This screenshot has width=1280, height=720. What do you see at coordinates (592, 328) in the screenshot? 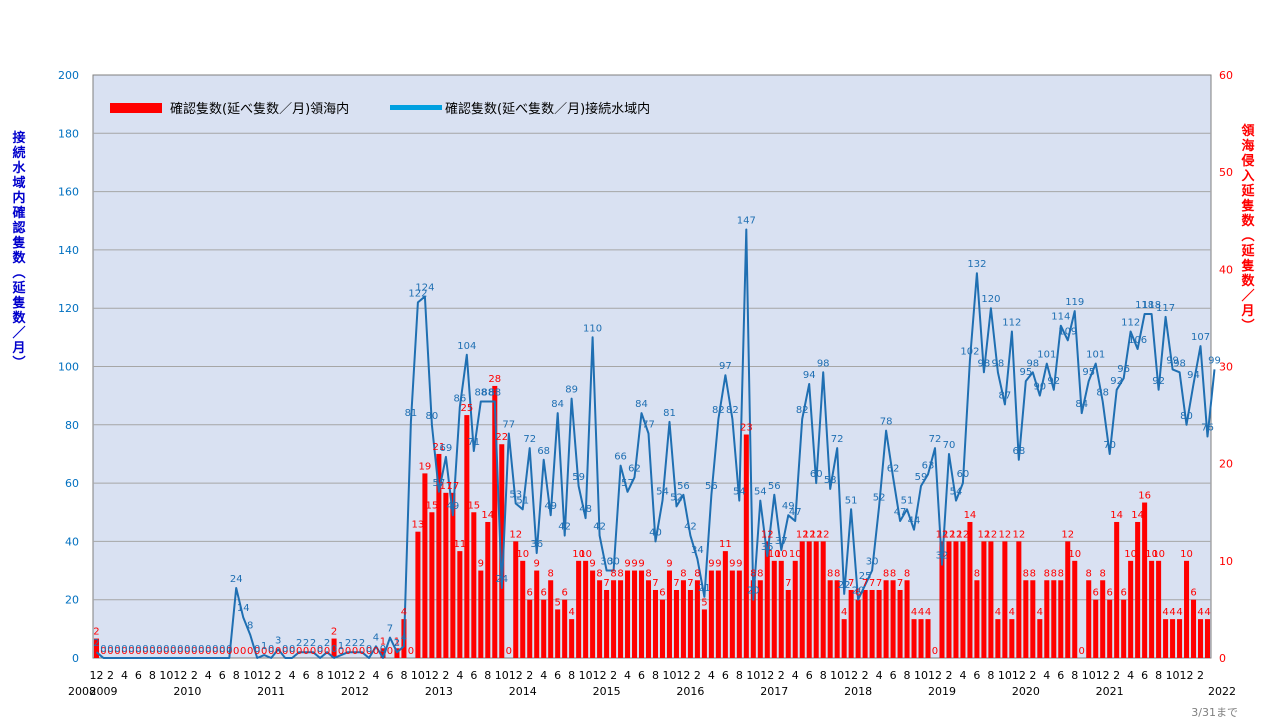
I see `line-value-label: 110` at bounding box center [592, 328].